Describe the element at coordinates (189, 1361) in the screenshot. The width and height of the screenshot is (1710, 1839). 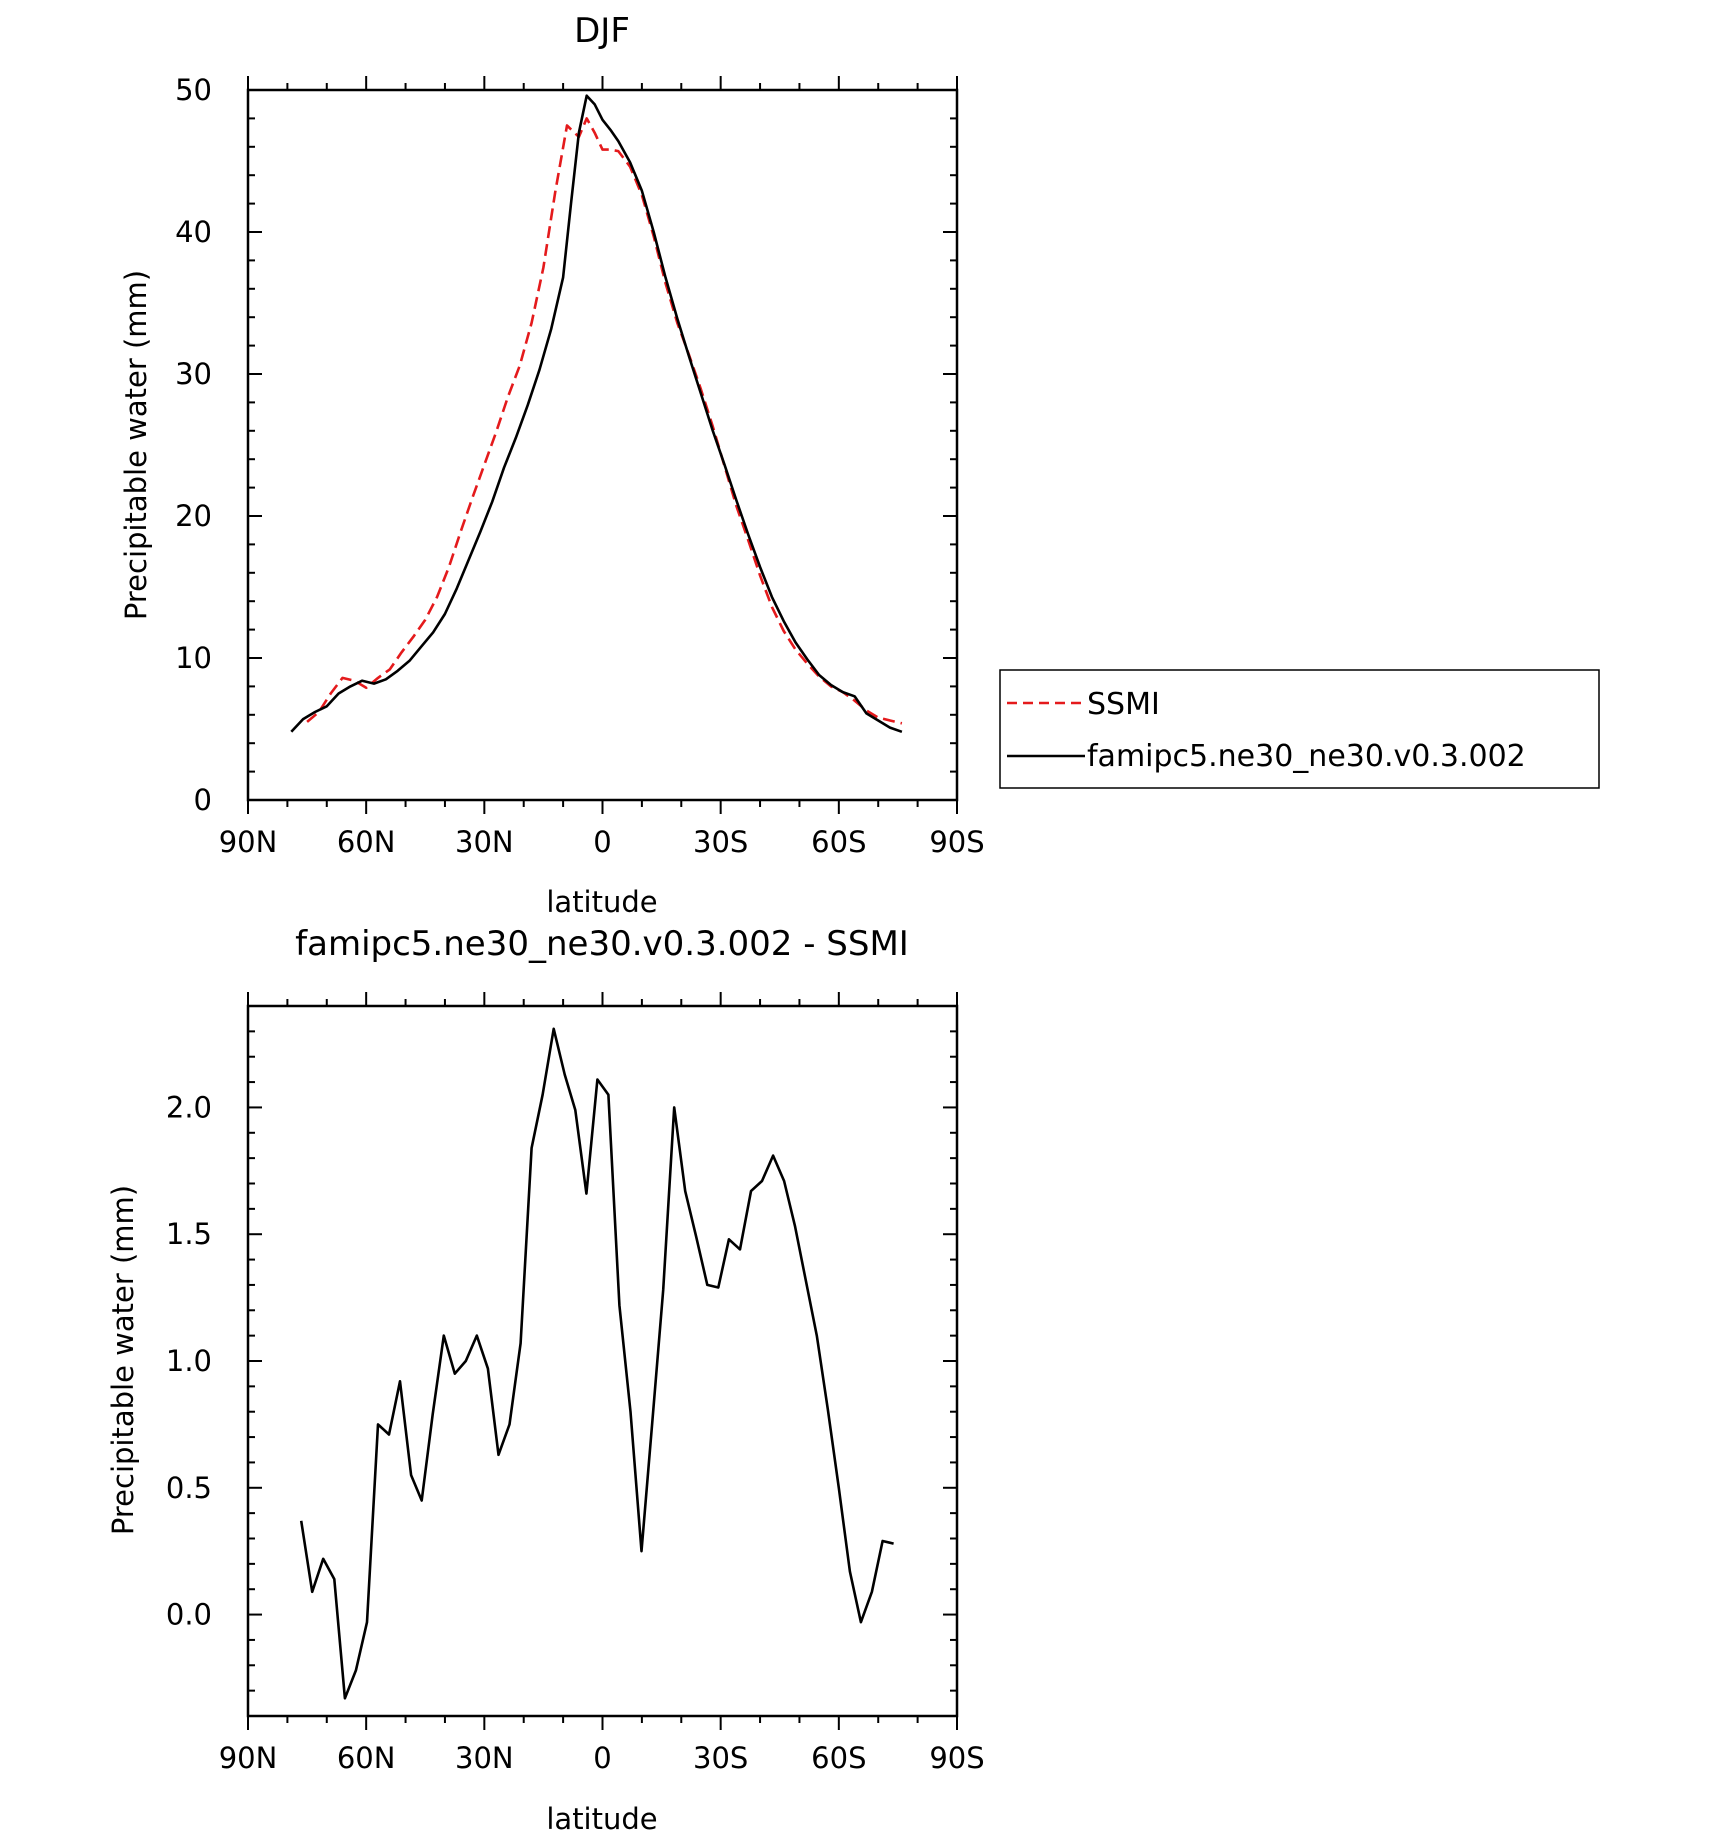
I see `y-tick-label: 1.0` at that location.